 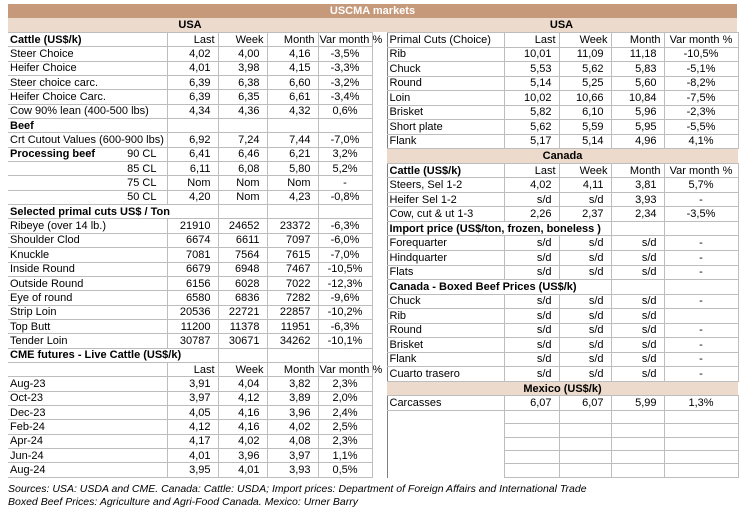 I want to click on cell-week: 6,08, so click(x=242, y=169).